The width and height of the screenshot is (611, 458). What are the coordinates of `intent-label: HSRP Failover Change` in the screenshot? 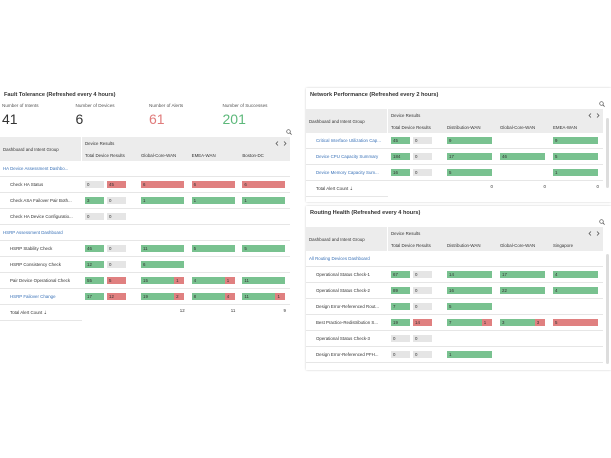 It's located at (41, 297).